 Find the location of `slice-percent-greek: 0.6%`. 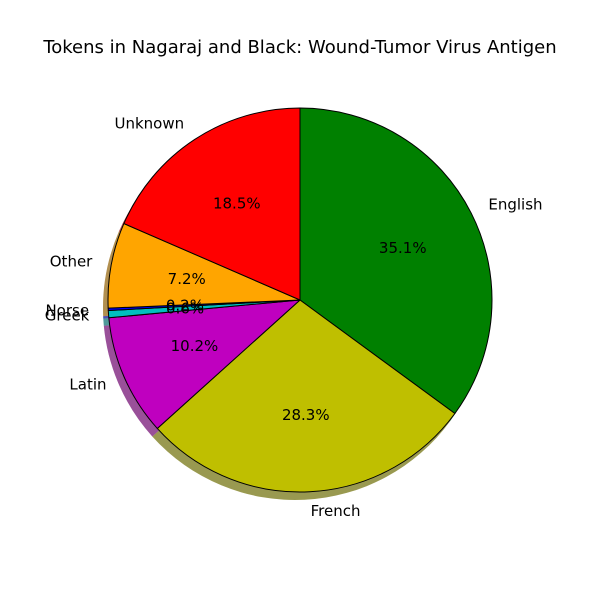

slice-percent-greek: 0.6% is located at coordinates (185, 308).